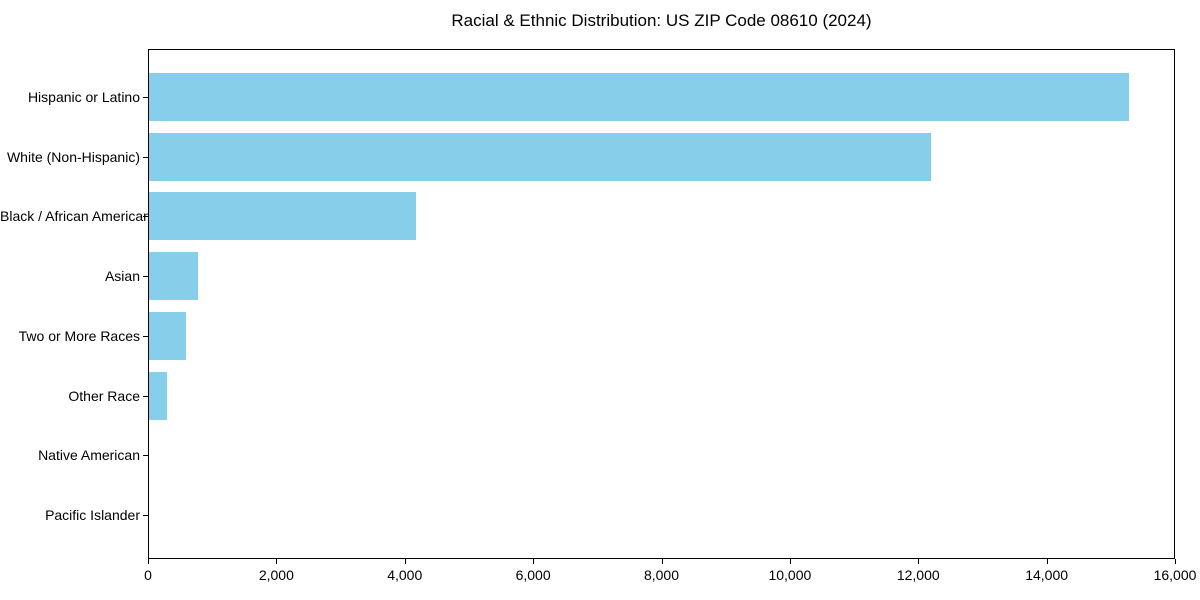  Describe the element at coordinates (661, 575) in the screenshot. I see `x-tick-label-8000: 8,000` at that location.